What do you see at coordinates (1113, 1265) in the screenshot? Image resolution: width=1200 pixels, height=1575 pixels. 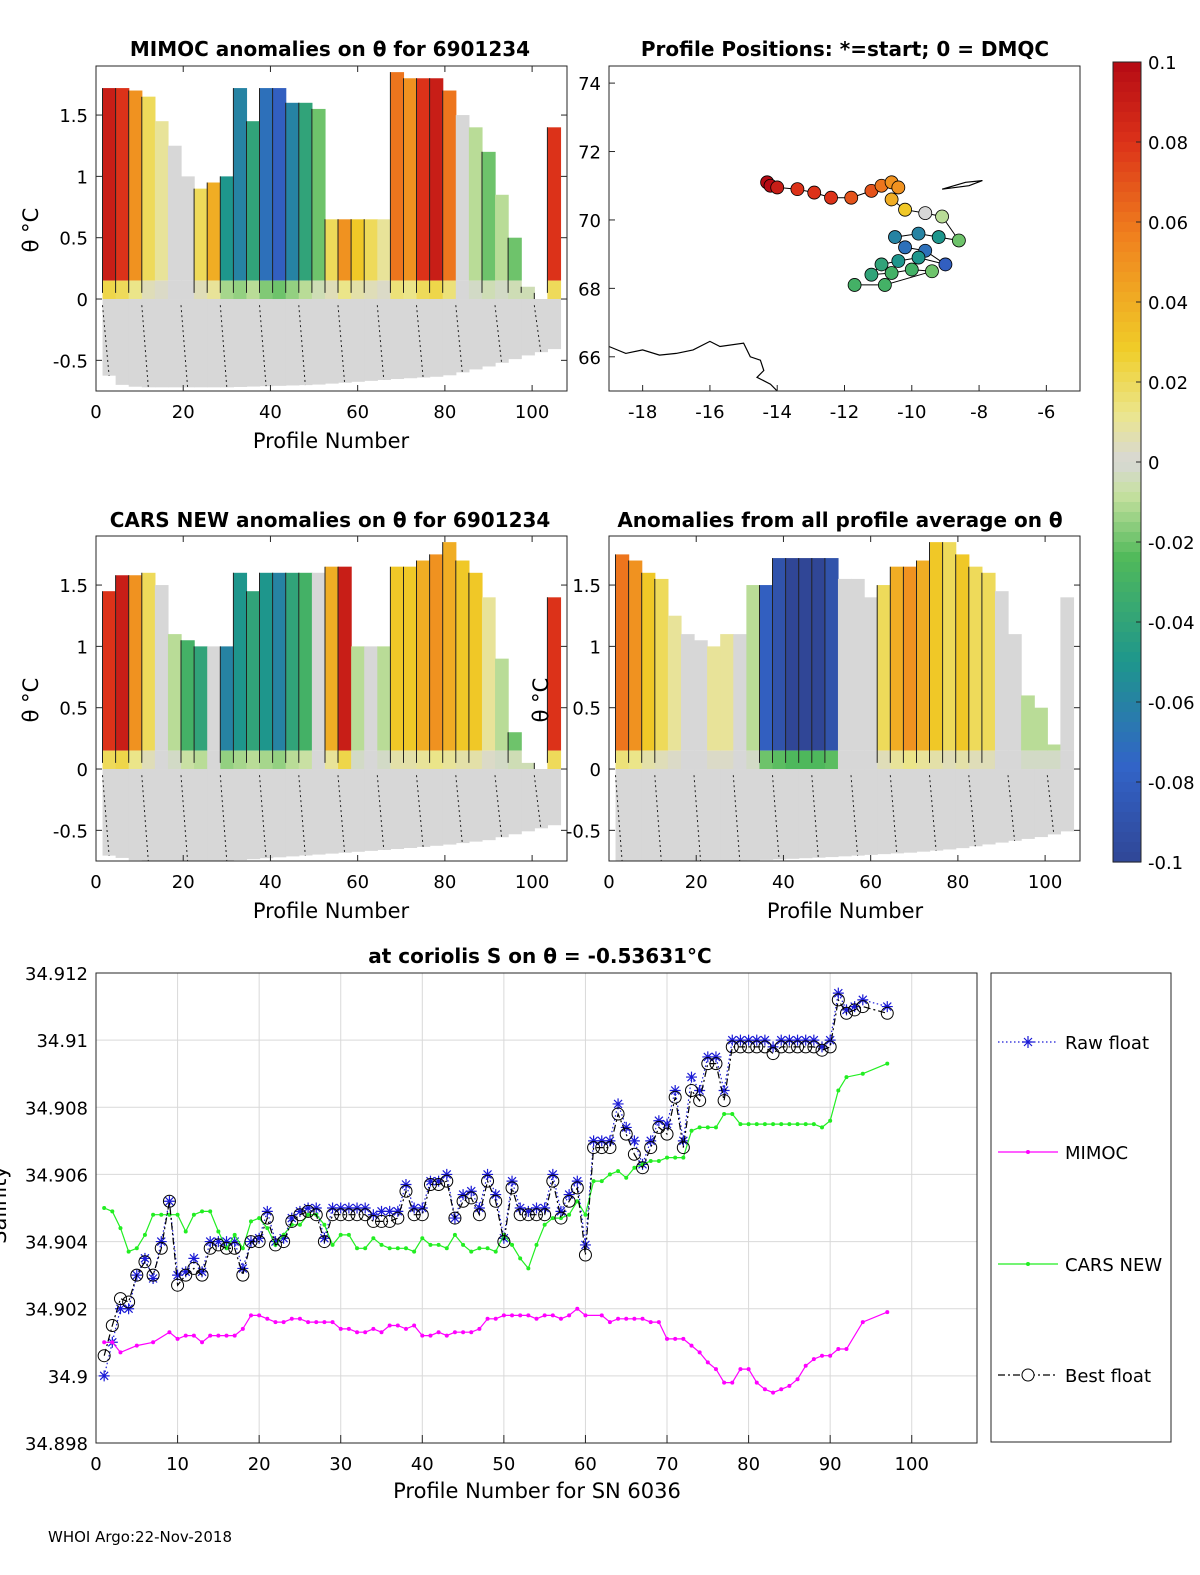 I see `legend-cars-new-label: CARS NEW` at bounding box center [1113, 1265].